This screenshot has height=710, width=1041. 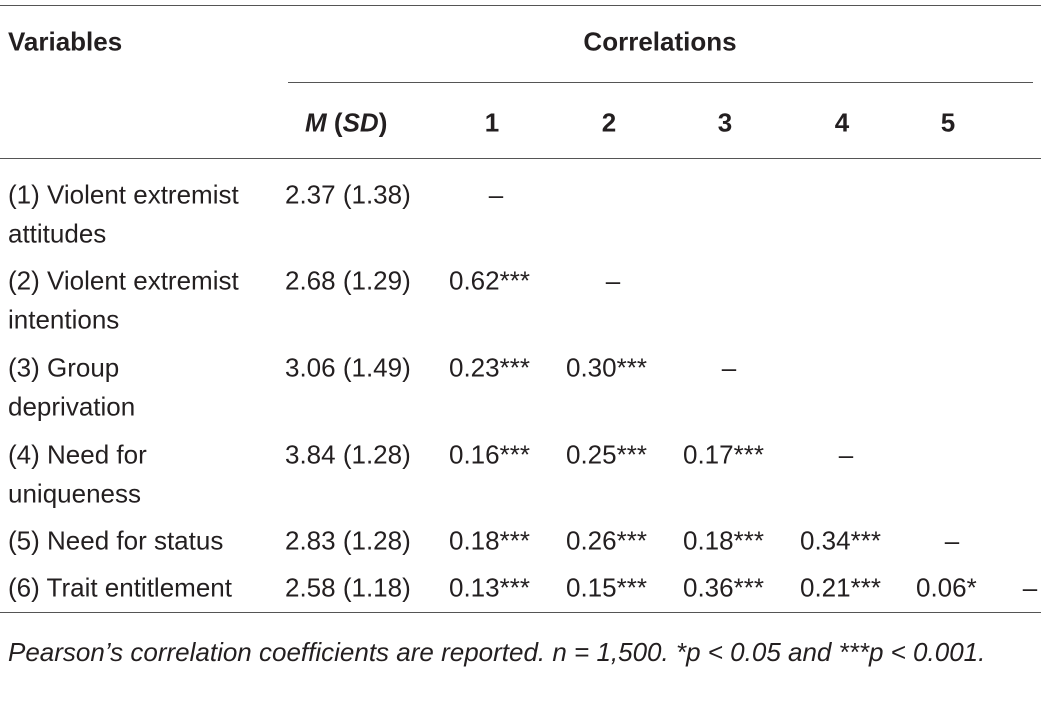 I want to click on row-label: deprivation, so click(x=72, y=406).